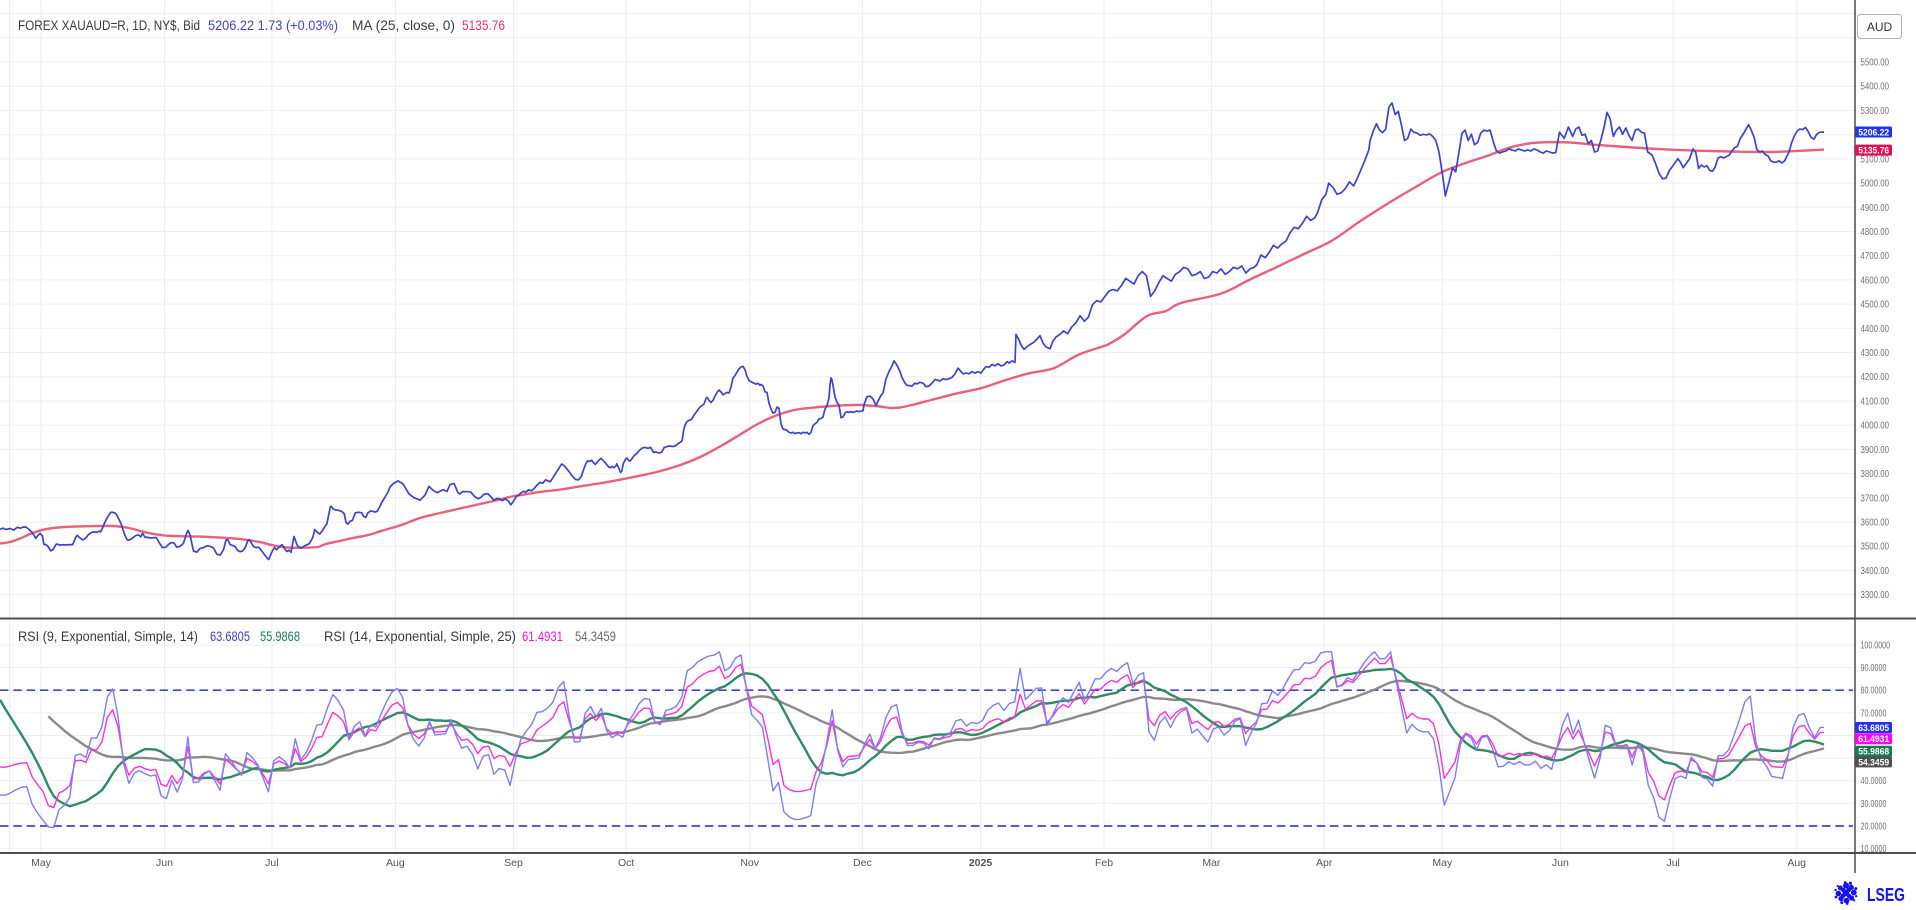 The image size is (1916, 910). What do you see at coordinates (1875, 571) in the screenshot?
I see `svg-text: 3400.00` at bounding box center [1875, 571].